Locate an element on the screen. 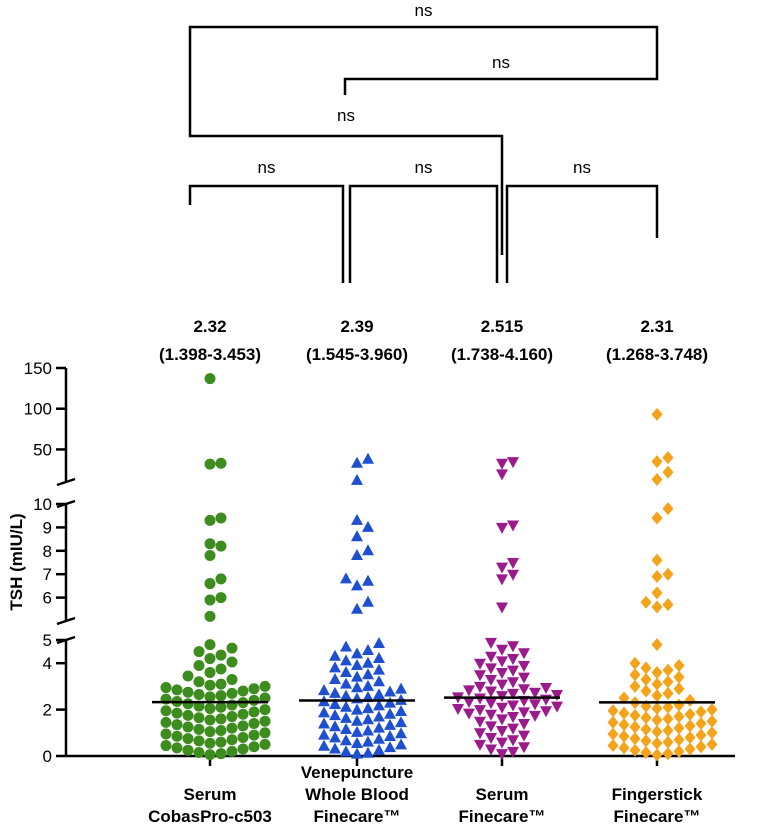  x-category-label: CobasPro-c503 is located at coordinates (210, 816).